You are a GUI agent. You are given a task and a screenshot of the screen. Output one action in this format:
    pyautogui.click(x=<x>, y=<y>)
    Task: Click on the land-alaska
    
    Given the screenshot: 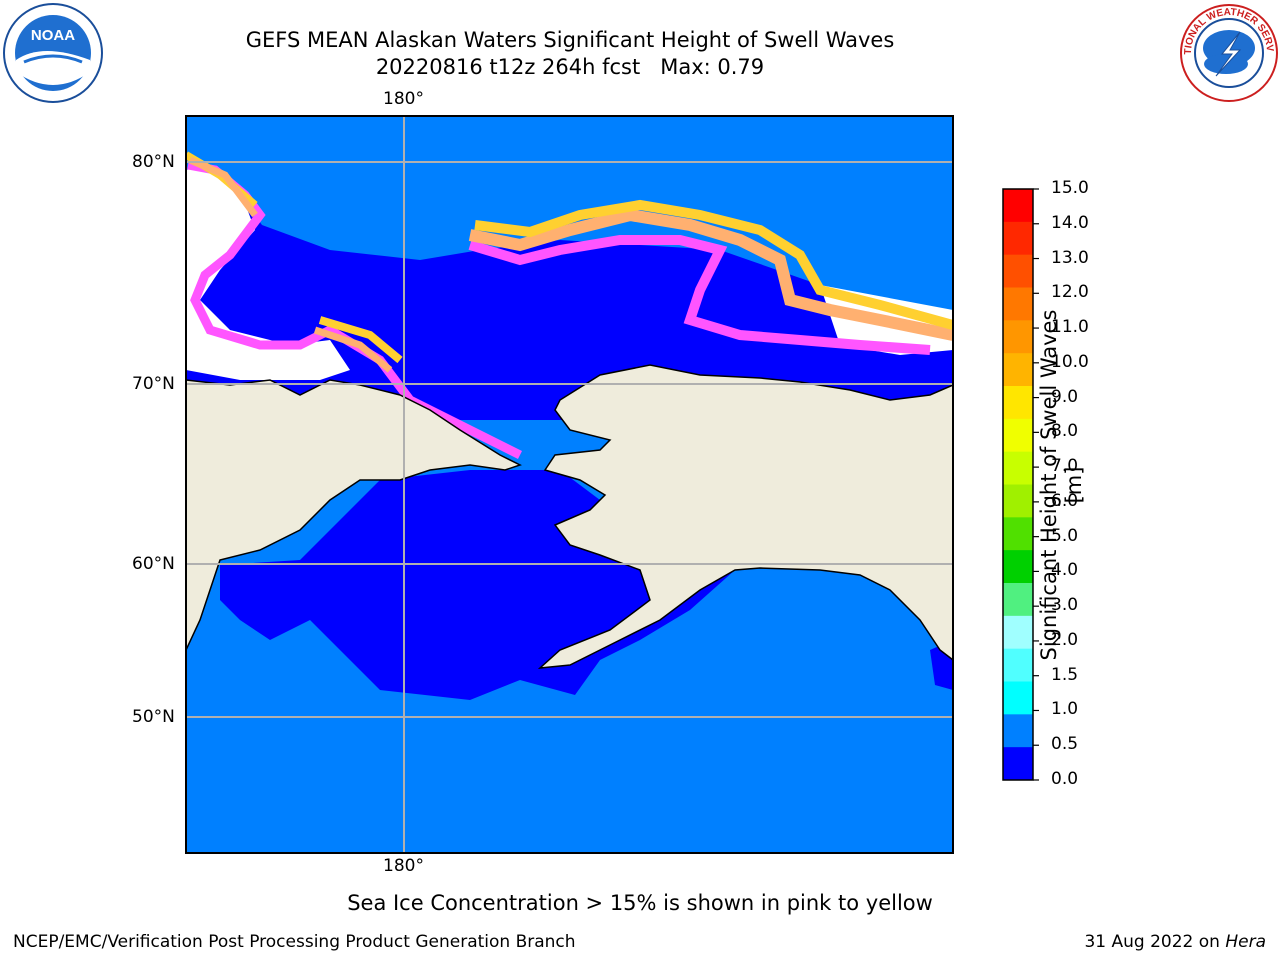 What is the action you would take?
    pyautogui.click(x=745, y=516)
    